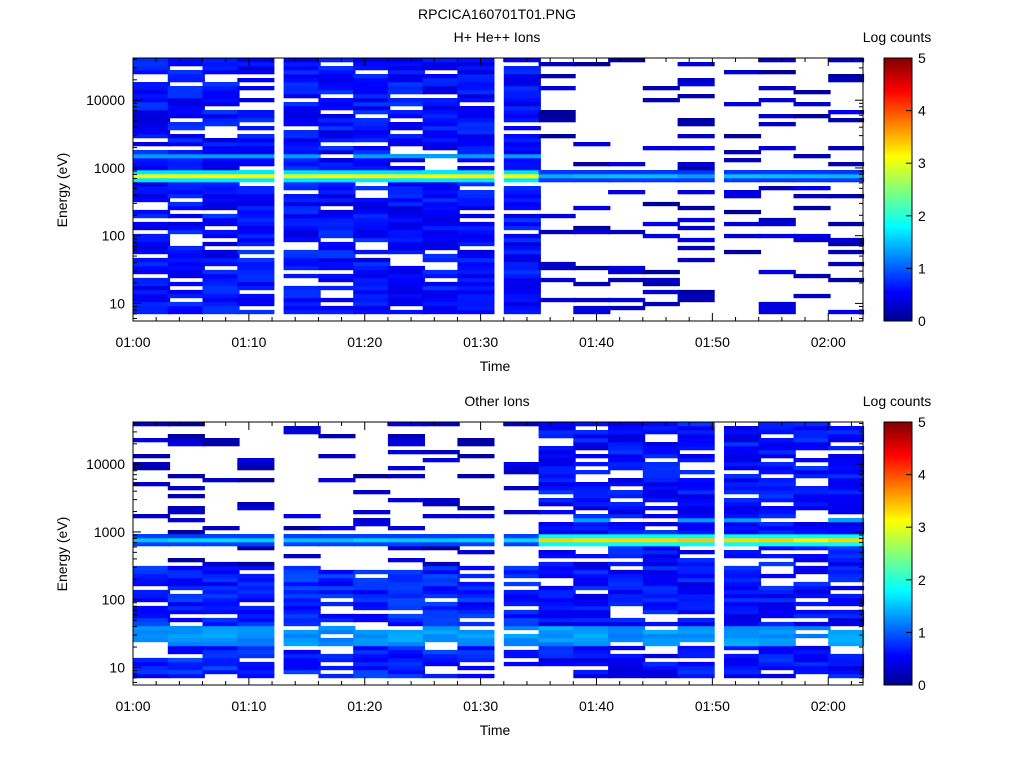 The width and height of the screenshot is (1024, 768). I want to click on colorbar-tick-label: 5, so click(922, 58).